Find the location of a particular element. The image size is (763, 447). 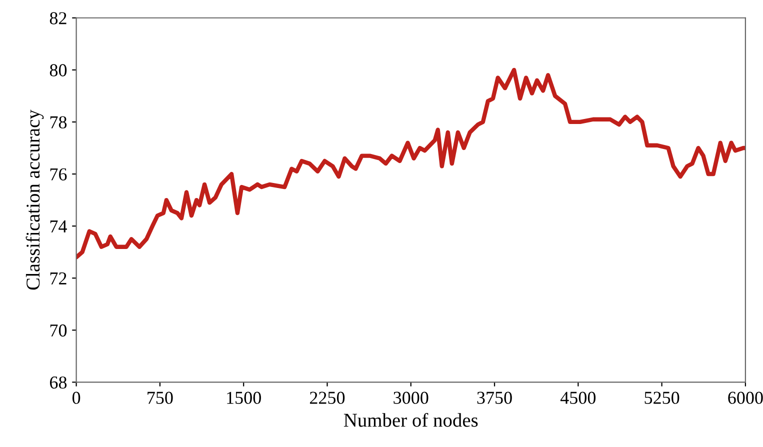

y-tick-label: 82 is located at coordinates (58, 18).